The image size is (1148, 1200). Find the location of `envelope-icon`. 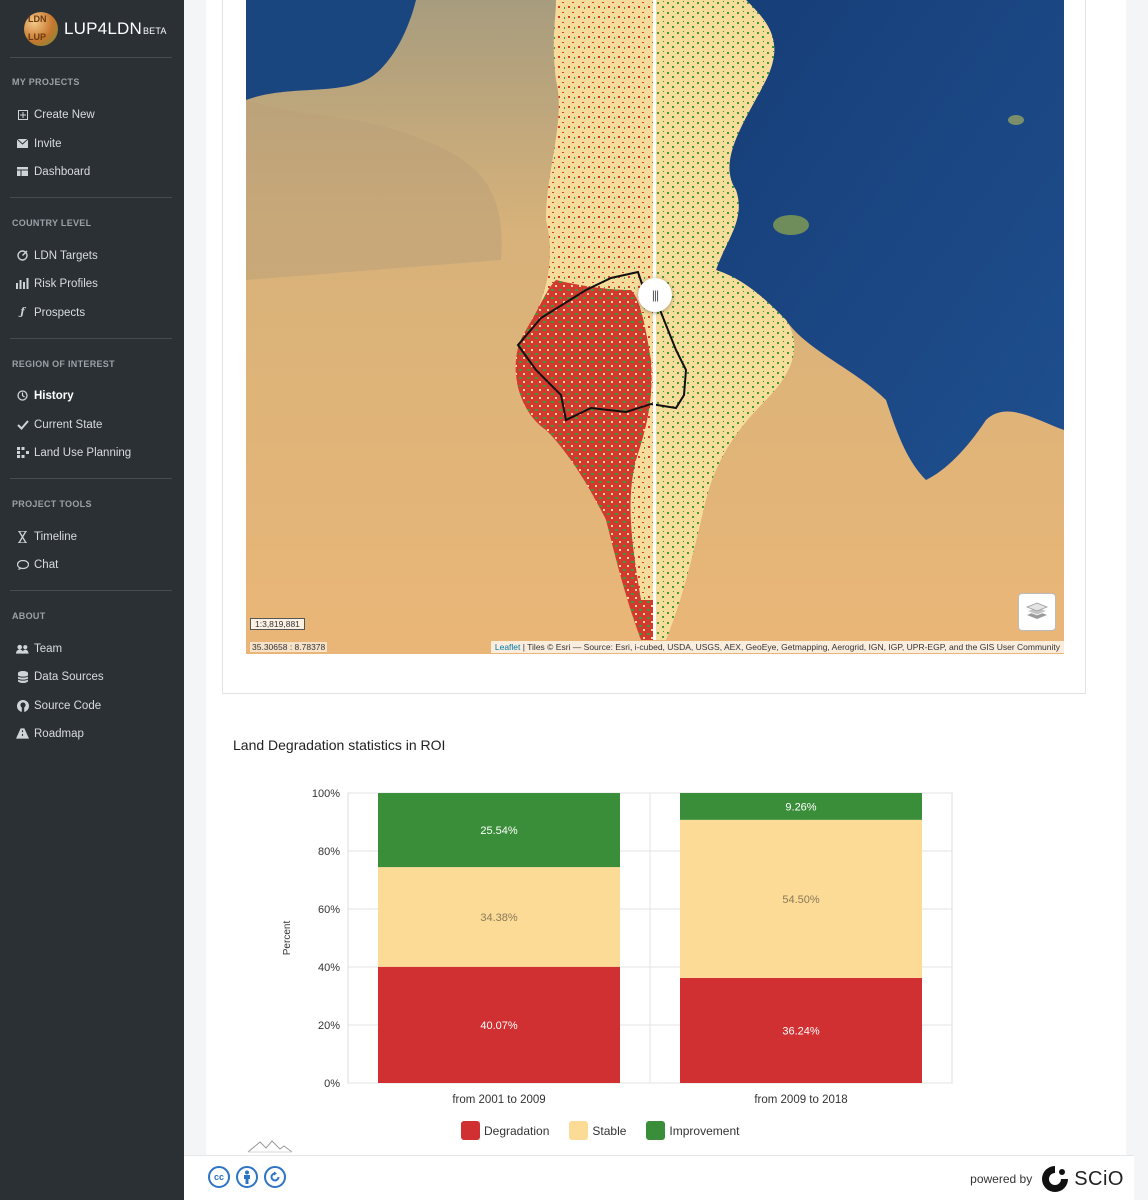

envelope-icon is located at coordinates (22, 143).